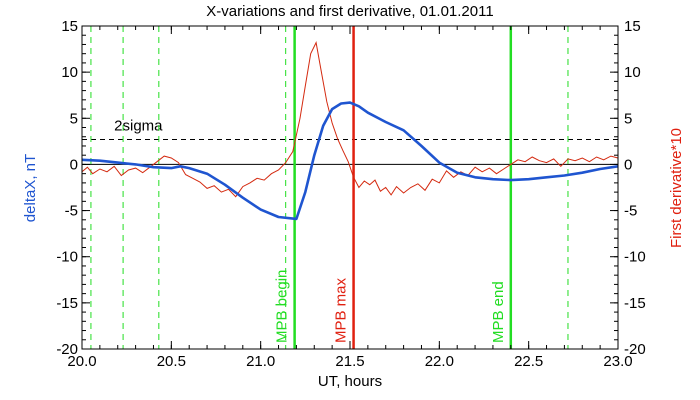  Describe the element at coordinates (282, 306) in the screenshot. I see `marker-label-mpb-begin: MPB begin` at that location.